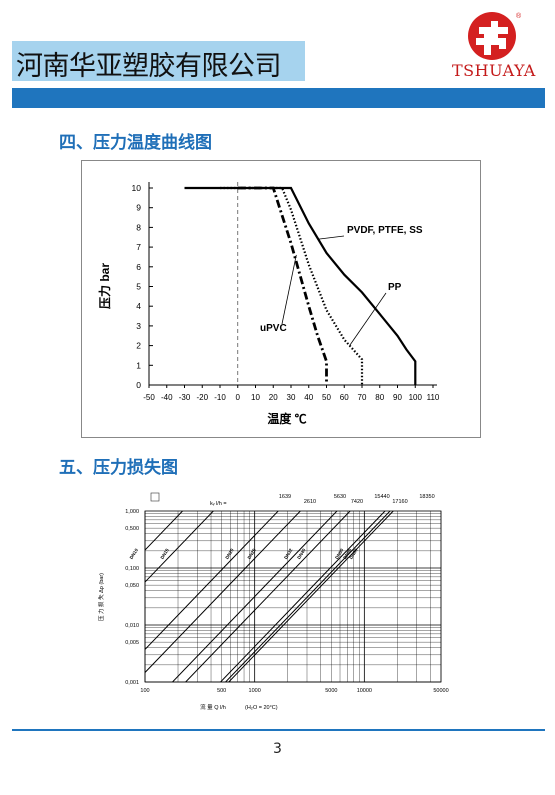 Image resolution: width=555 pixels, height=795 pixels. What do you see at coordinates (138, 365) in the screenshot?
I see `y-tick-label: 1` at bounding box center [138, 365].